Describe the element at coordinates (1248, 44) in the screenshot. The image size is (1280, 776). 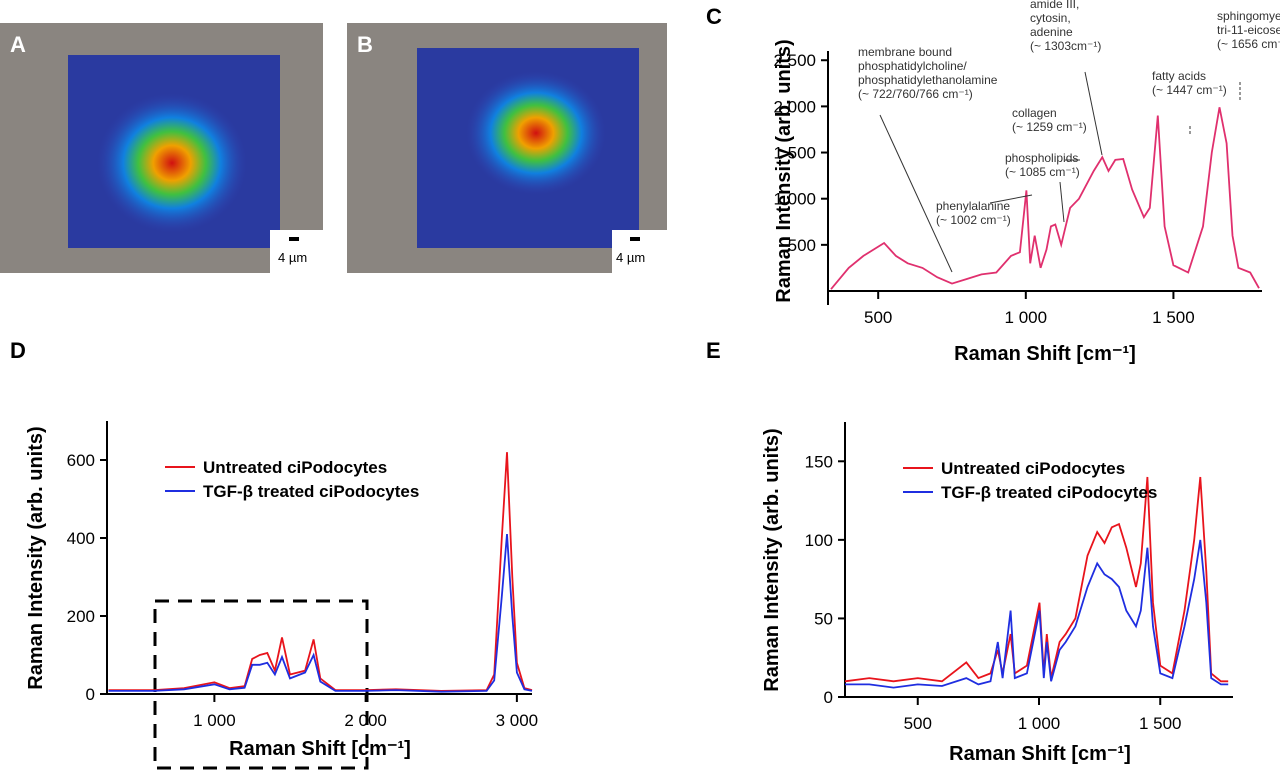
I see `annotation: (~ 1656 cm⁻¹)` at that location.